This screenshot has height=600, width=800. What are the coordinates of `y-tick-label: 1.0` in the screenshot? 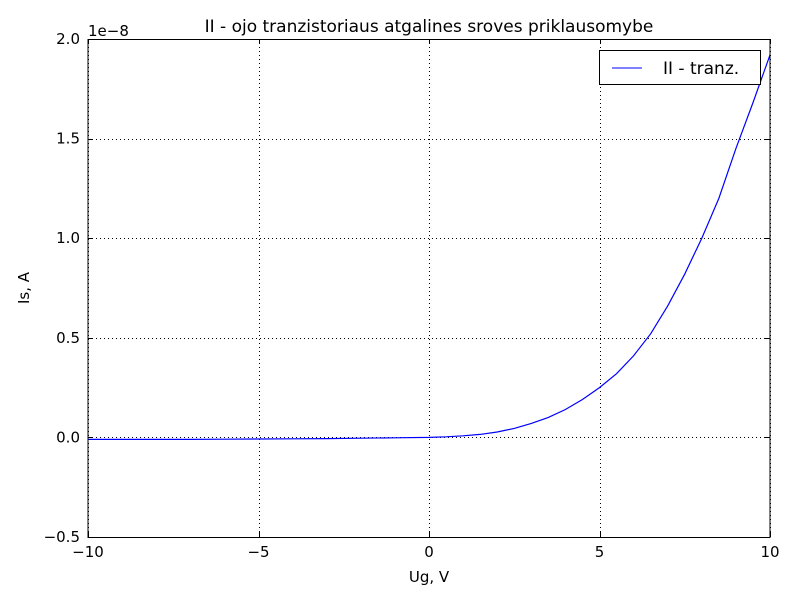 It's located at (68, 238).